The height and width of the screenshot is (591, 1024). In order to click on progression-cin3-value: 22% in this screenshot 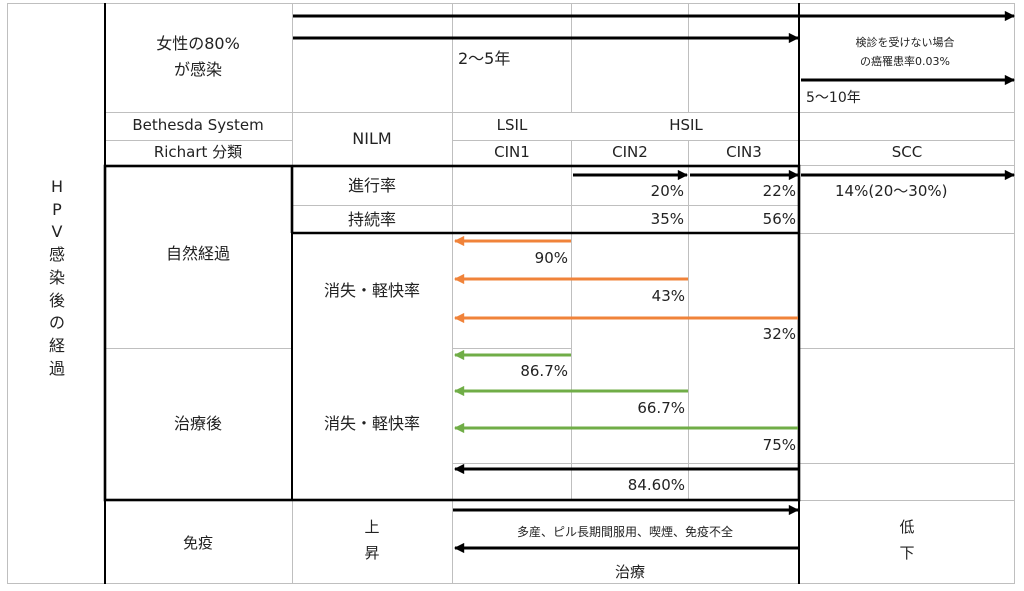, I will do `click(779, 191)`.